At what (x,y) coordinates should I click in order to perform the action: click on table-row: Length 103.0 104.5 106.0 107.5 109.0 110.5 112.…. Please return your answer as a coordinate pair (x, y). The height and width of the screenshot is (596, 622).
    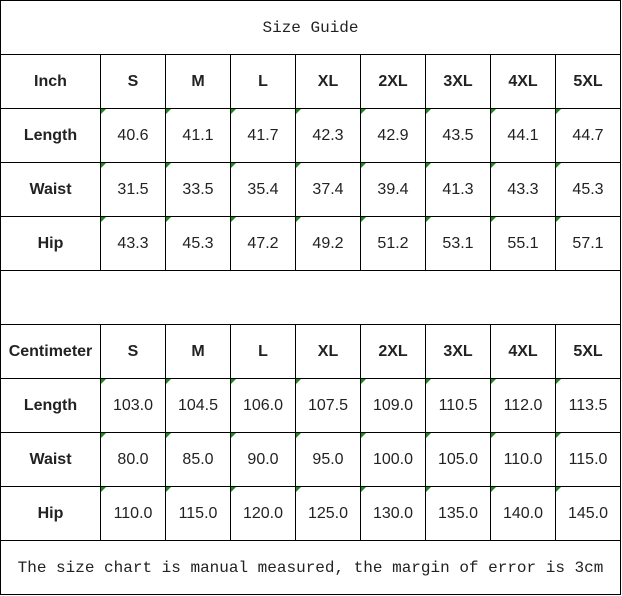
    Looking at the image, I should click on (310, 405).